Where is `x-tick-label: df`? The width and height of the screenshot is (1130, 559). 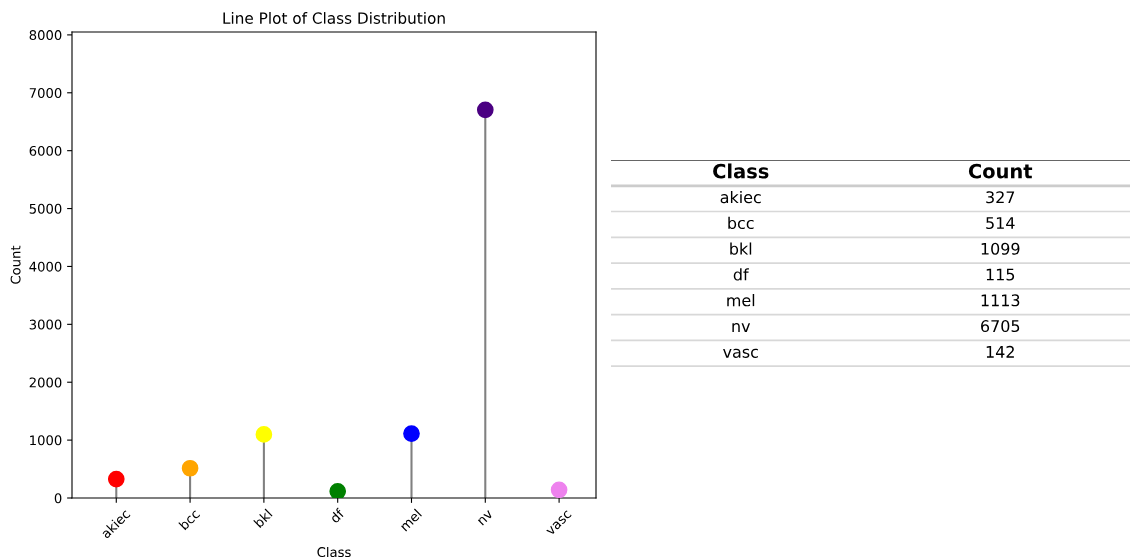
x-tick-label: df is located at coordinates (337, 515).